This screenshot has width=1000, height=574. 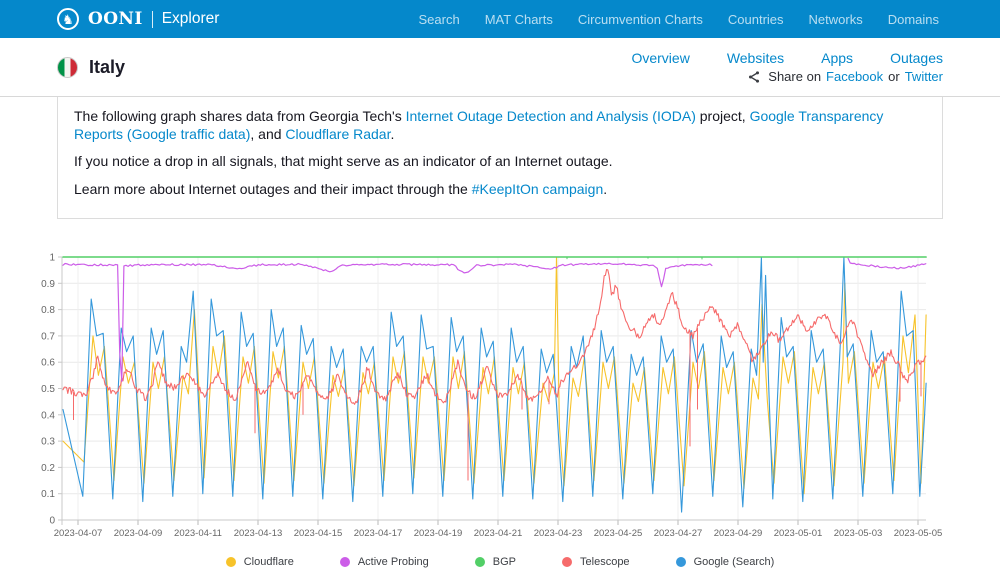 I want to click on legend-dot-bgp, so click(x=479, y=561).